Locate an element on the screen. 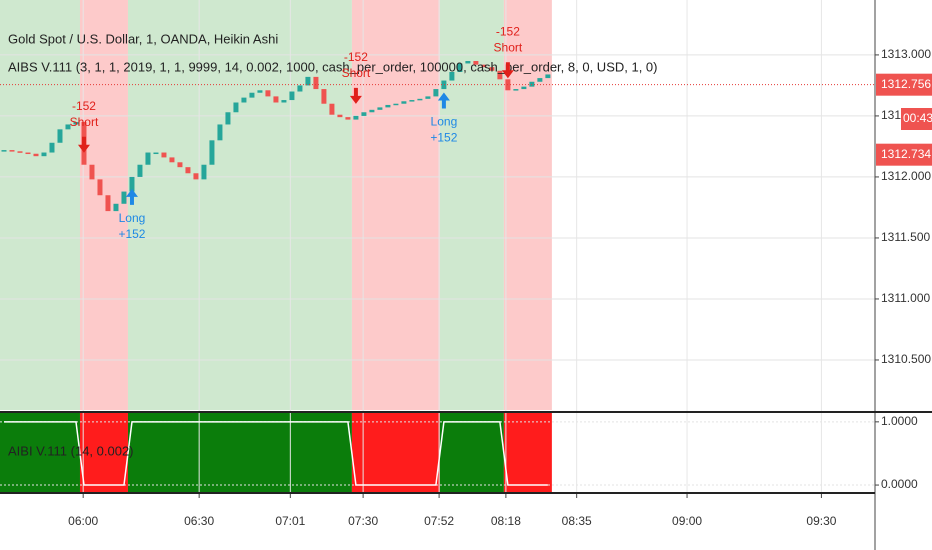 The height and width of the screenshot is (550, 932). bid-badge-bg is located at coordinates (904, 154).